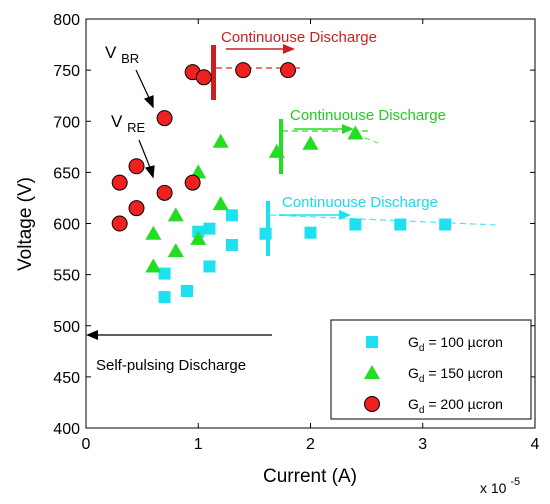 Image resolution: width=550 pixels, height=504 pixels. Describe the element at coordinates (383, 220) in the screenshot. I see `trend-line-cyan` at that location.